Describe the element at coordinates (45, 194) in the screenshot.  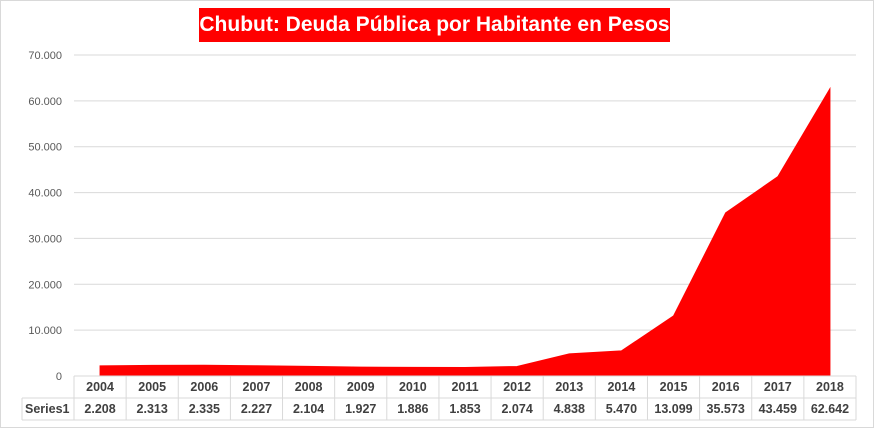
I see `y-tick-label: 40.000` at that location.